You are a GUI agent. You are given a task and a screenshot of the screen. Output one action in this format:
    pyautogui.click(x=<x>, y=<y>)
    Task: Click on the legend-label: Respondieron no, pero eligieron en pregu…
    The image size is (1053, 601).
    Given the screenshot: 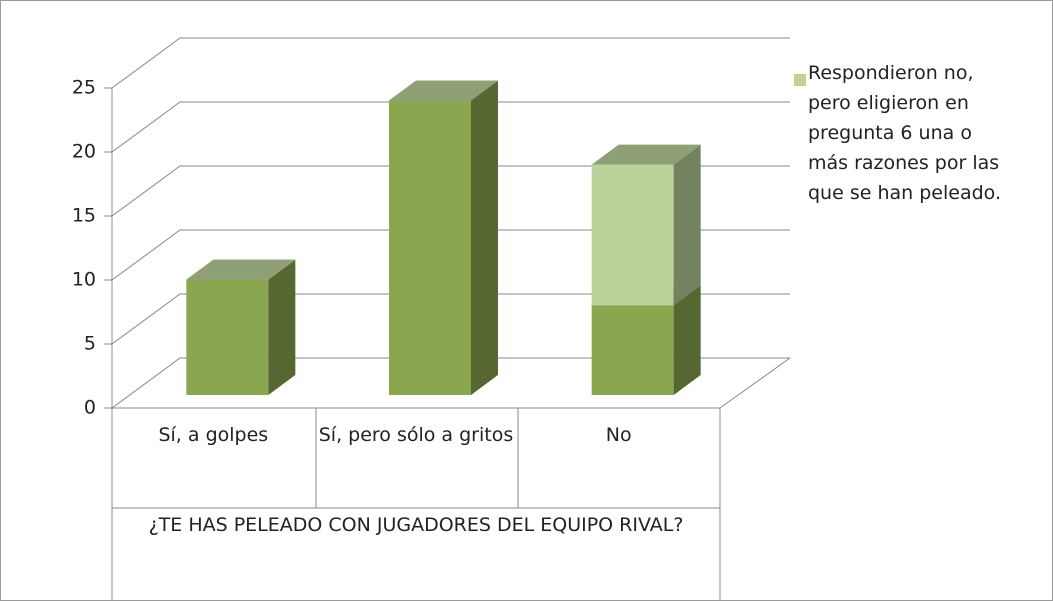 What is the action you would take?
    pyautogui.click(x=904, y=133)
    